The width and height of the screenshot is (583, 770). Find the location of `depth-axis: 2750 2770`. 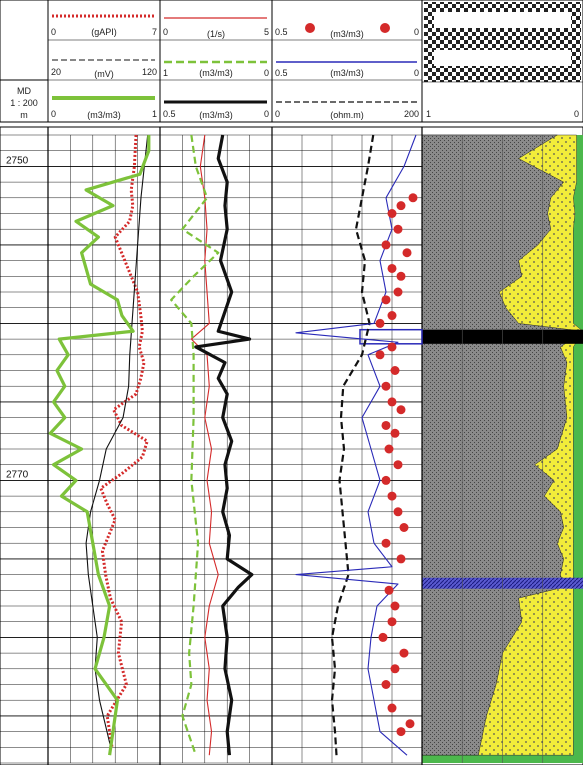

depth-axis: 2750 2770 is located at coordinates (17, 317).